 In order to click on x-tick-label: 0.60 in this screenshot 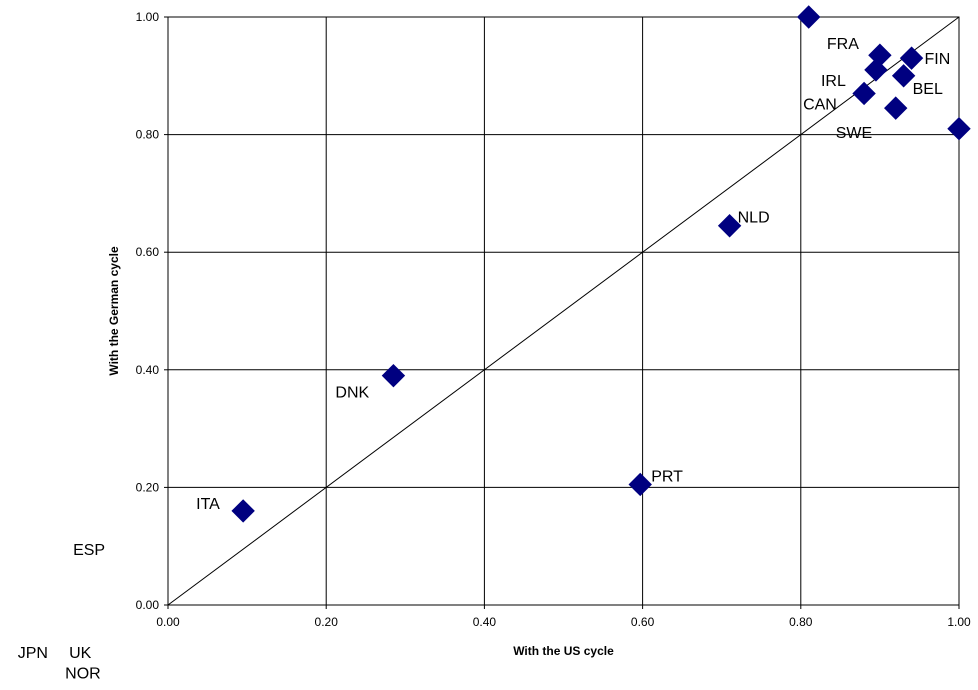, I will do `click(643, 622)`.